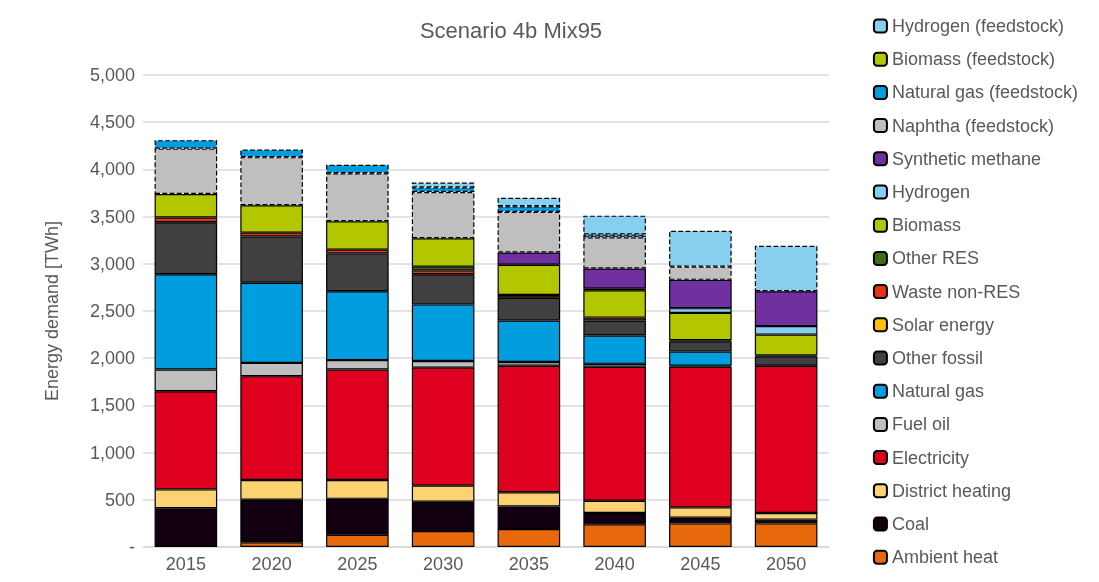 Image resolution: width=1099 pixels, height=582 pixels. Describe the element at coordinates (985, 92) in the screenshot. I see `legend-label: Natural gas (feedstock)` at that location.